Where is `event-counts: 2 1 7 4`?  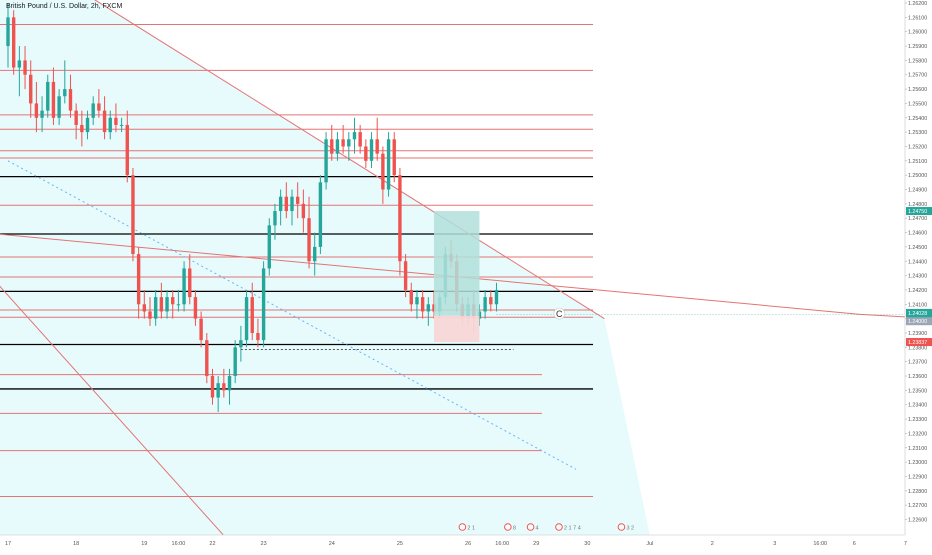
event-counts: 2 1 7 4 is located at coordinates (572, 529).